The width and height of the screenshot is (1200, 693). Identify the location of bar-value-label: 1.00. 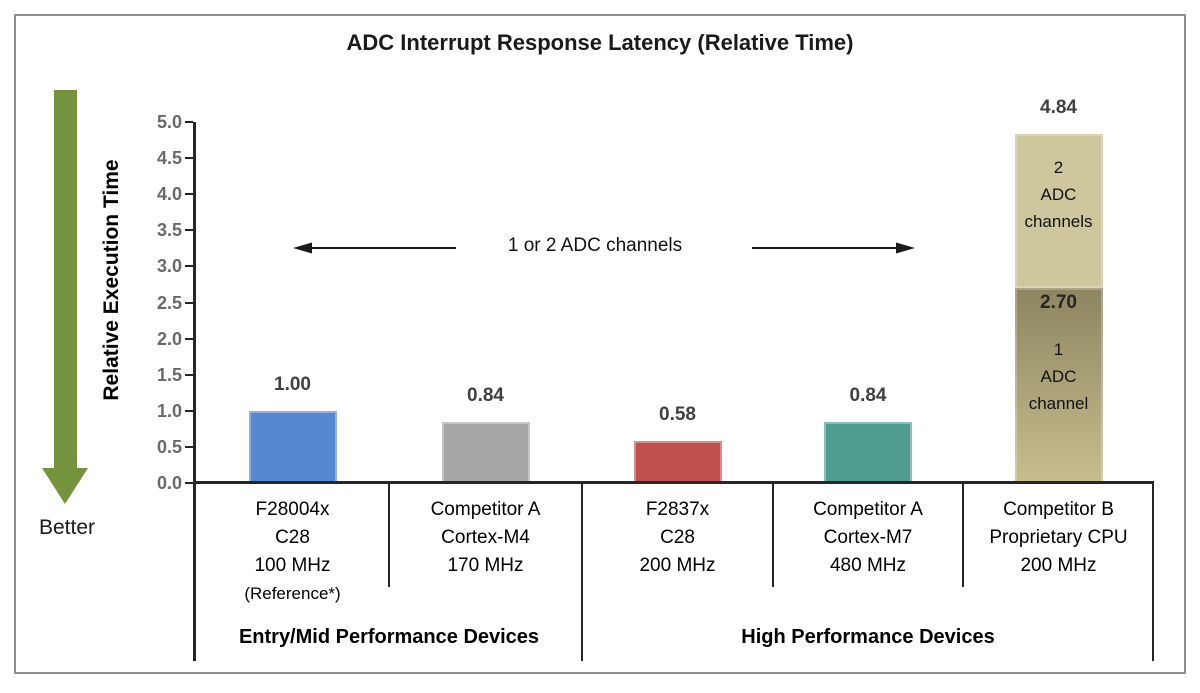
(292, 384).